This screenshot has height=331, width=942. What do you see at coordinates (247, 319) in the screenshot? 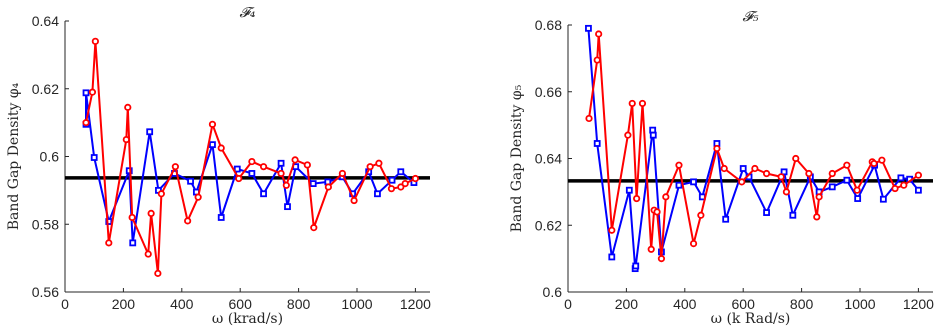
I see `x-axis-label: ω (krad/s)` at bounding box center [247, 319].